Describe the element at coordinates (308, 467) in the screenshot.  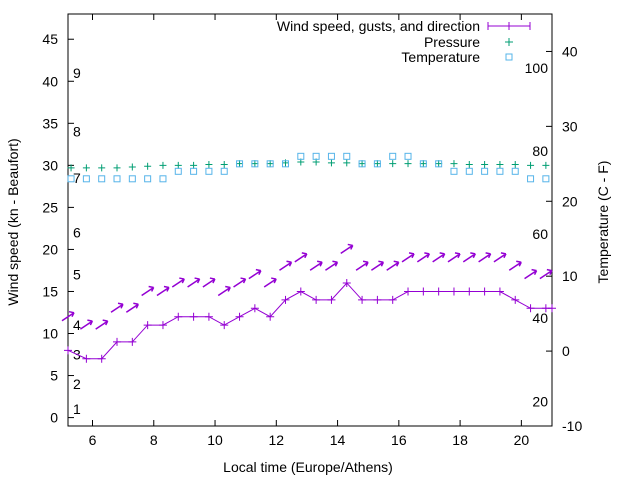
I see `x-axis-title: Local time (Europe/Athens)` at that location.